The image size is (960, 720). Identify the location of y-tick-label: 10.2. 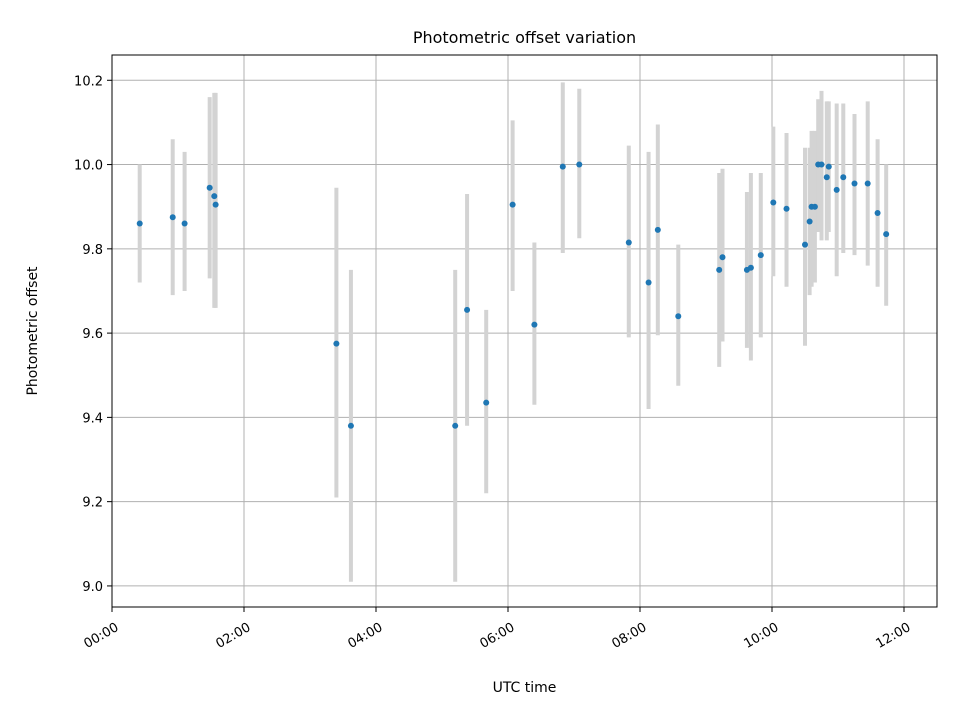
(88, 81).